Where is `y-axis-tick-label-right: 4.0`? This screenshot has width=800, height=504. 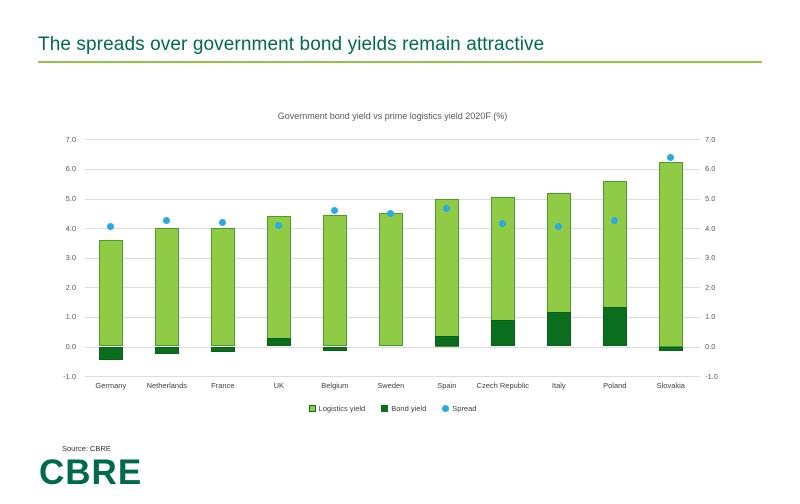 y-axis-tick-label-right: 4.0 is located at coordinates (710, 228).